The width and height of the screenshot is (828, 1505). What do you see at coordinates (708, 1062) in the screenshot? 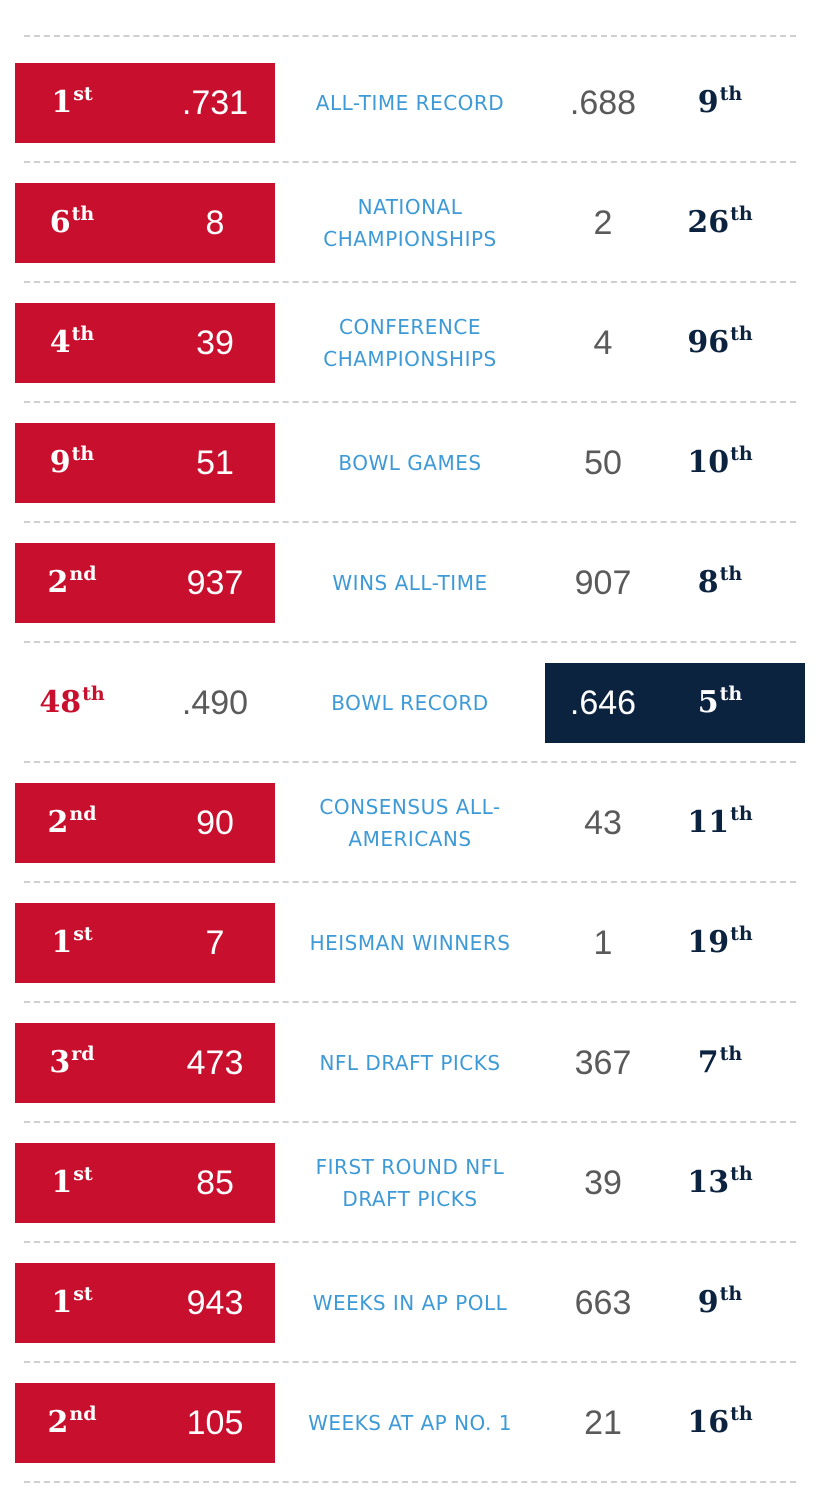
I see `rank-number: 7` at bounding box center [708, 1062].